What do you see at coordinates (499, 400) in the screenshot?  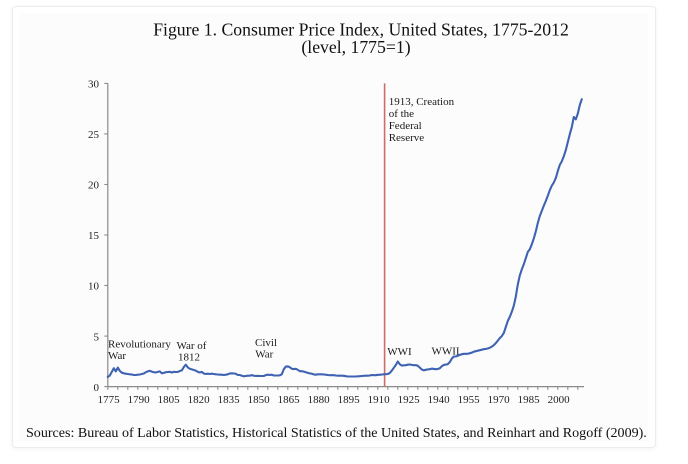 I see `svg-text: 1970` at bounding box center [499, 400].